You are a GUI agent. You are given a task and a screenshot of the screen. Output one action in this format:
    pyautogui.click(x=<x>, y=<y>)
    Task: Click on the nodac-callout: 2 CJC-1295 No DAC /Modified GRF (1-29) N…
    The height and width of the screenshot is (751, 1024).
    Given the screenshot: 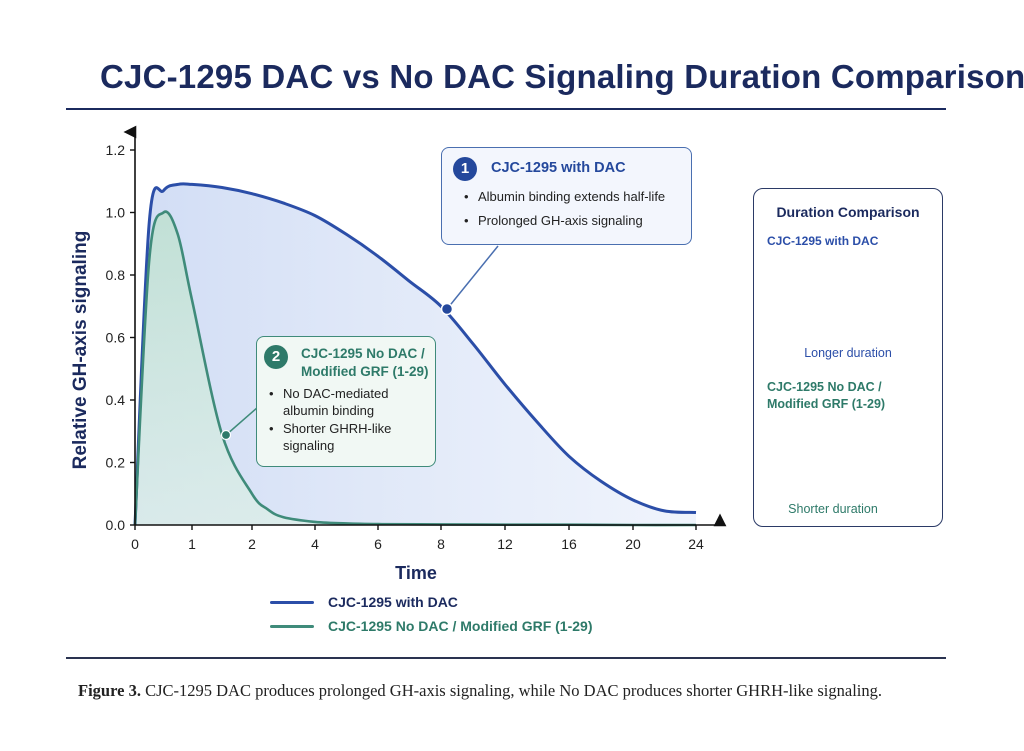 What is the action you would take?
    pyautogui.click(x=346, y=401)
    